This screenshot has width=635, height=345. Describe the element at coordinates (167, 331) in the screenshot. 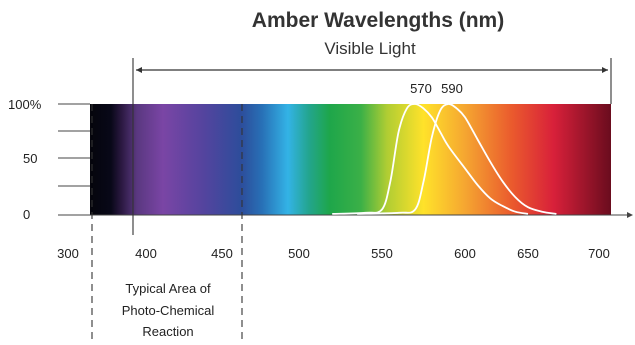

I see `reaction-annotation-line: Reaction` at that location.